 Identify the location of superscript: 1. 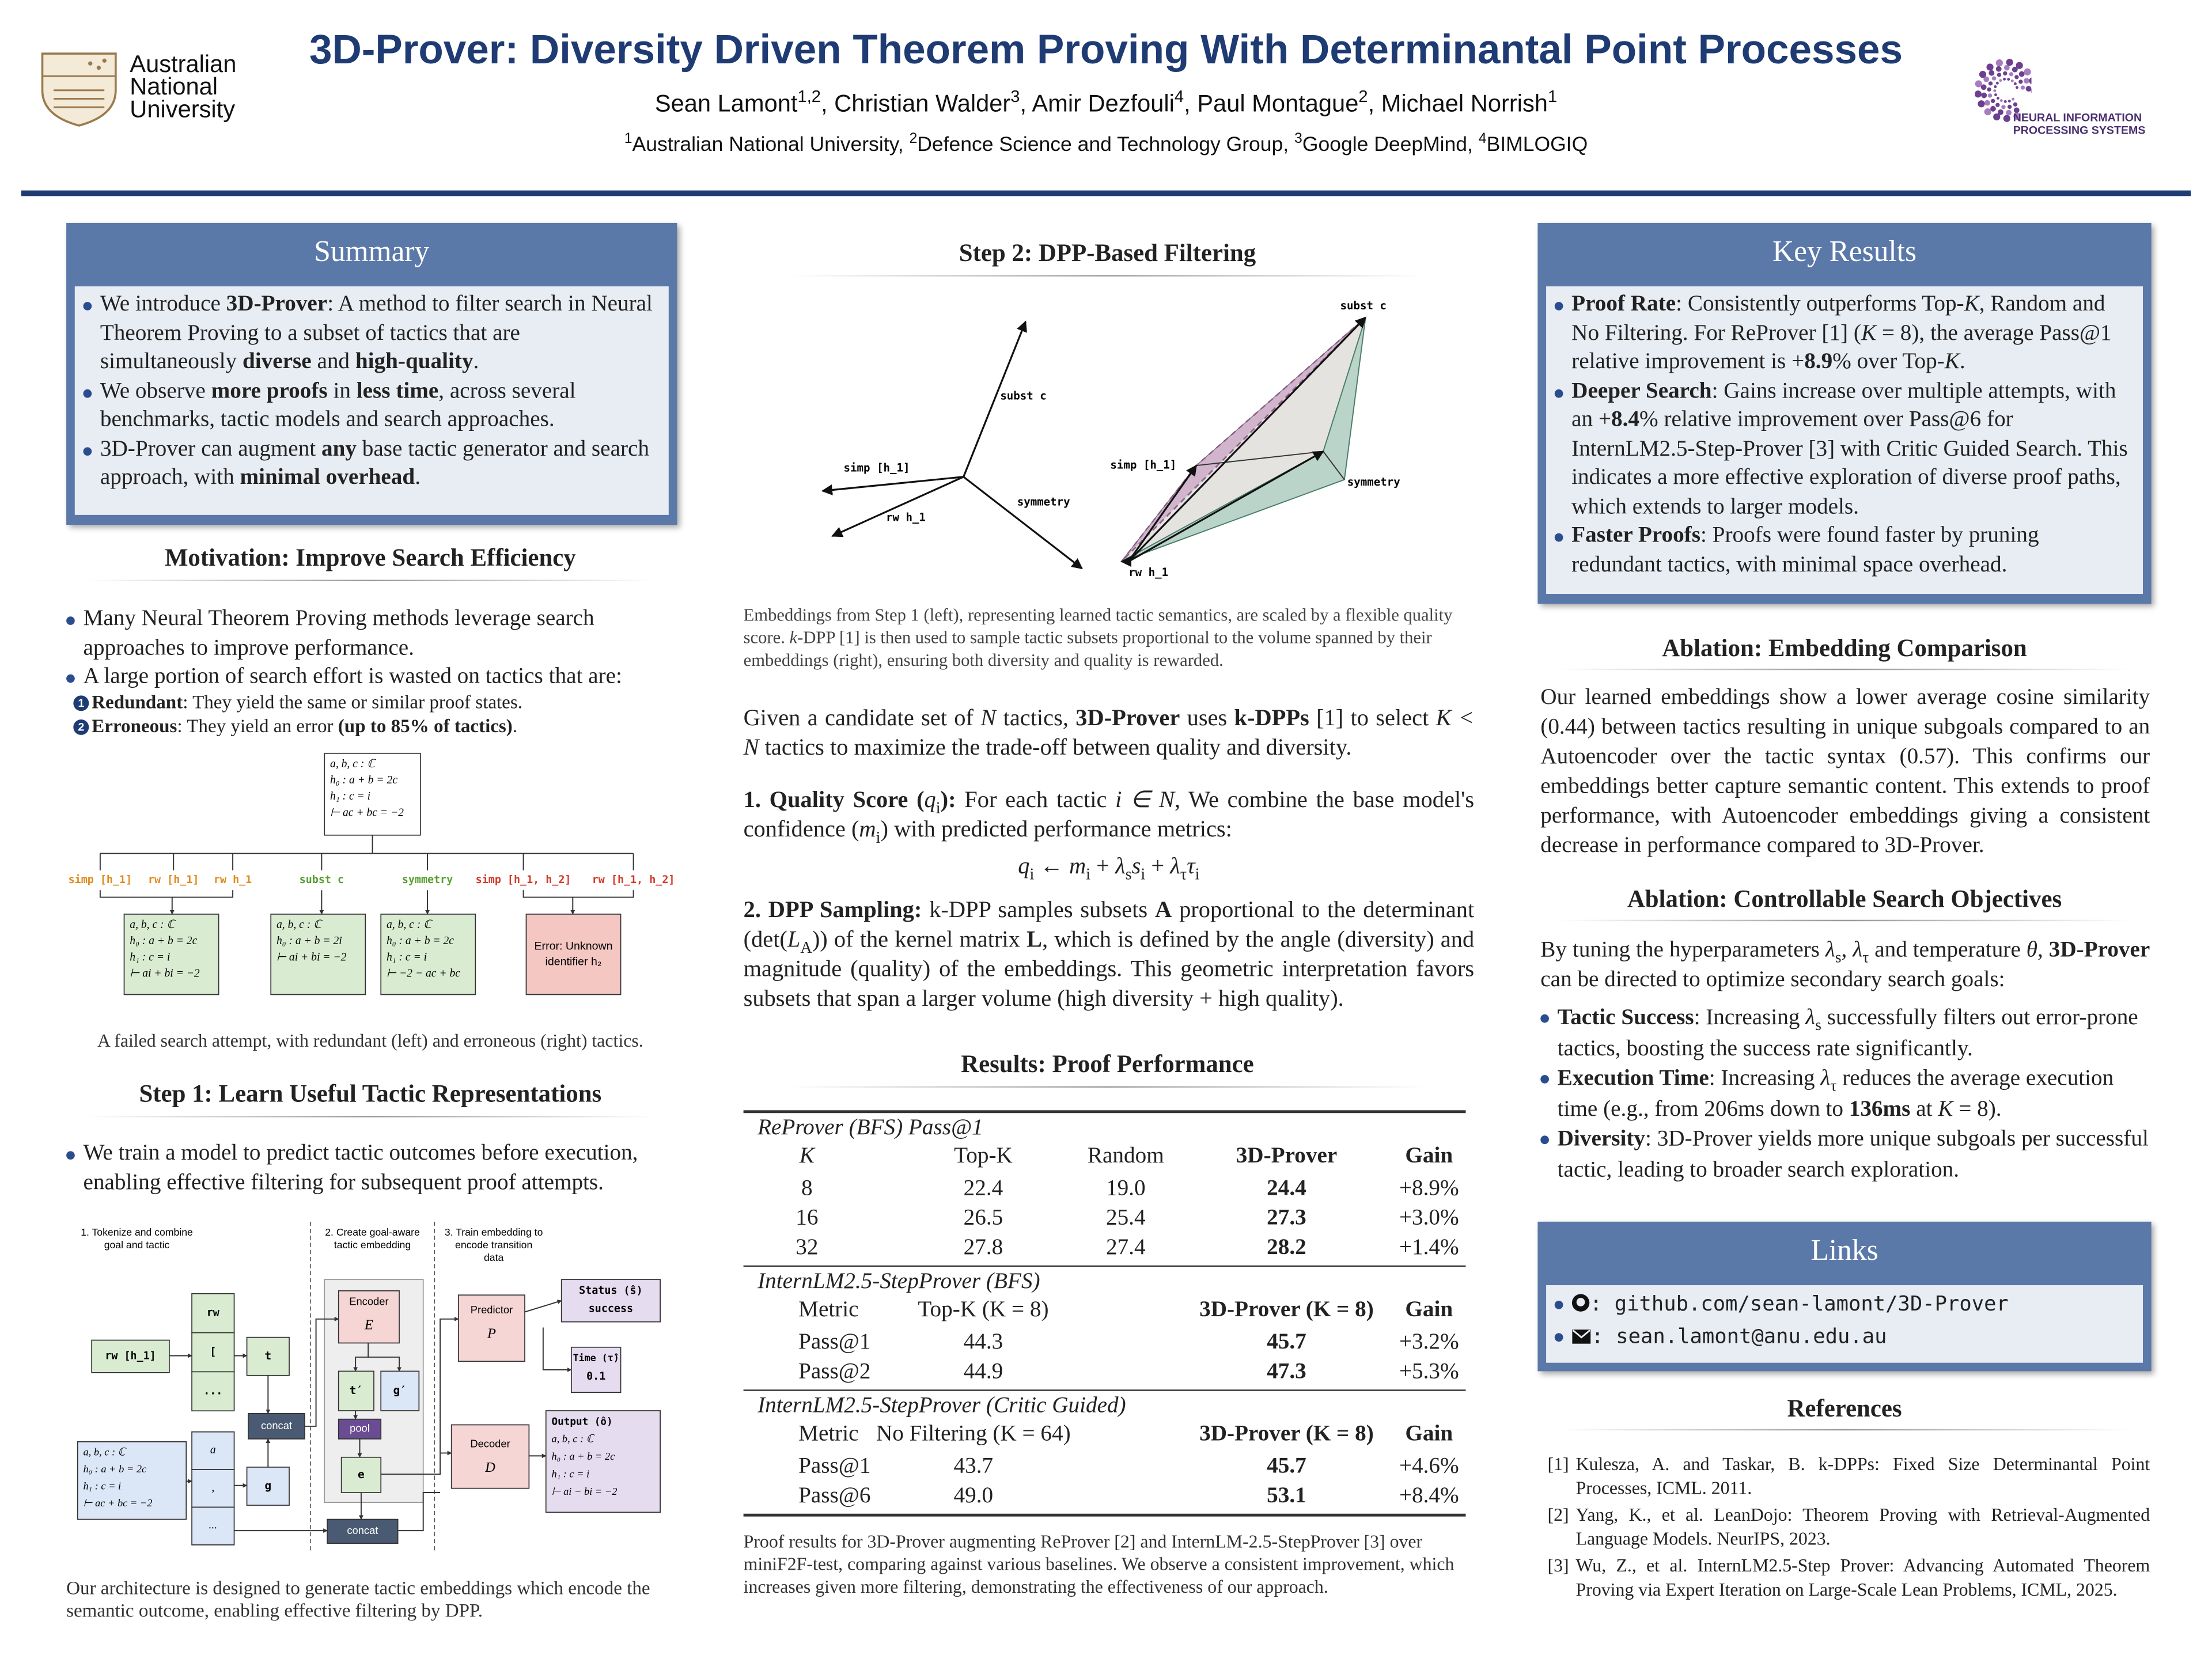
(628, 139).